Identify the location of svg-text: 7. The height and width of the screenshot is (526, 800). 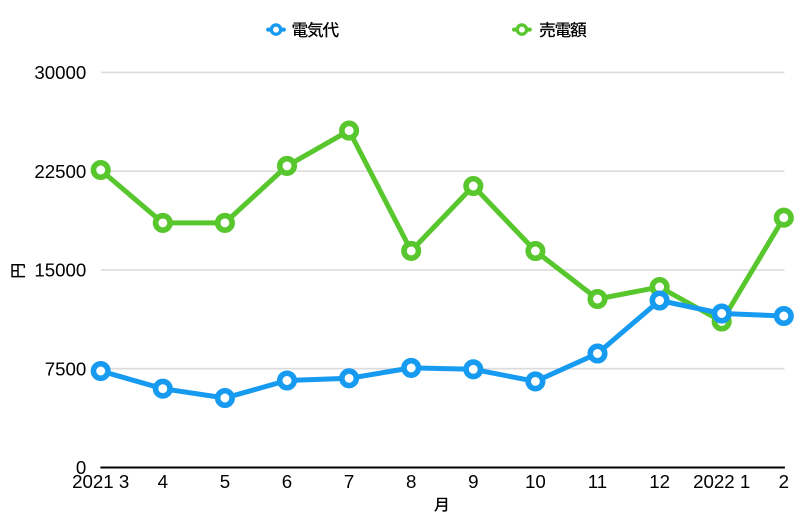
(349, 481).